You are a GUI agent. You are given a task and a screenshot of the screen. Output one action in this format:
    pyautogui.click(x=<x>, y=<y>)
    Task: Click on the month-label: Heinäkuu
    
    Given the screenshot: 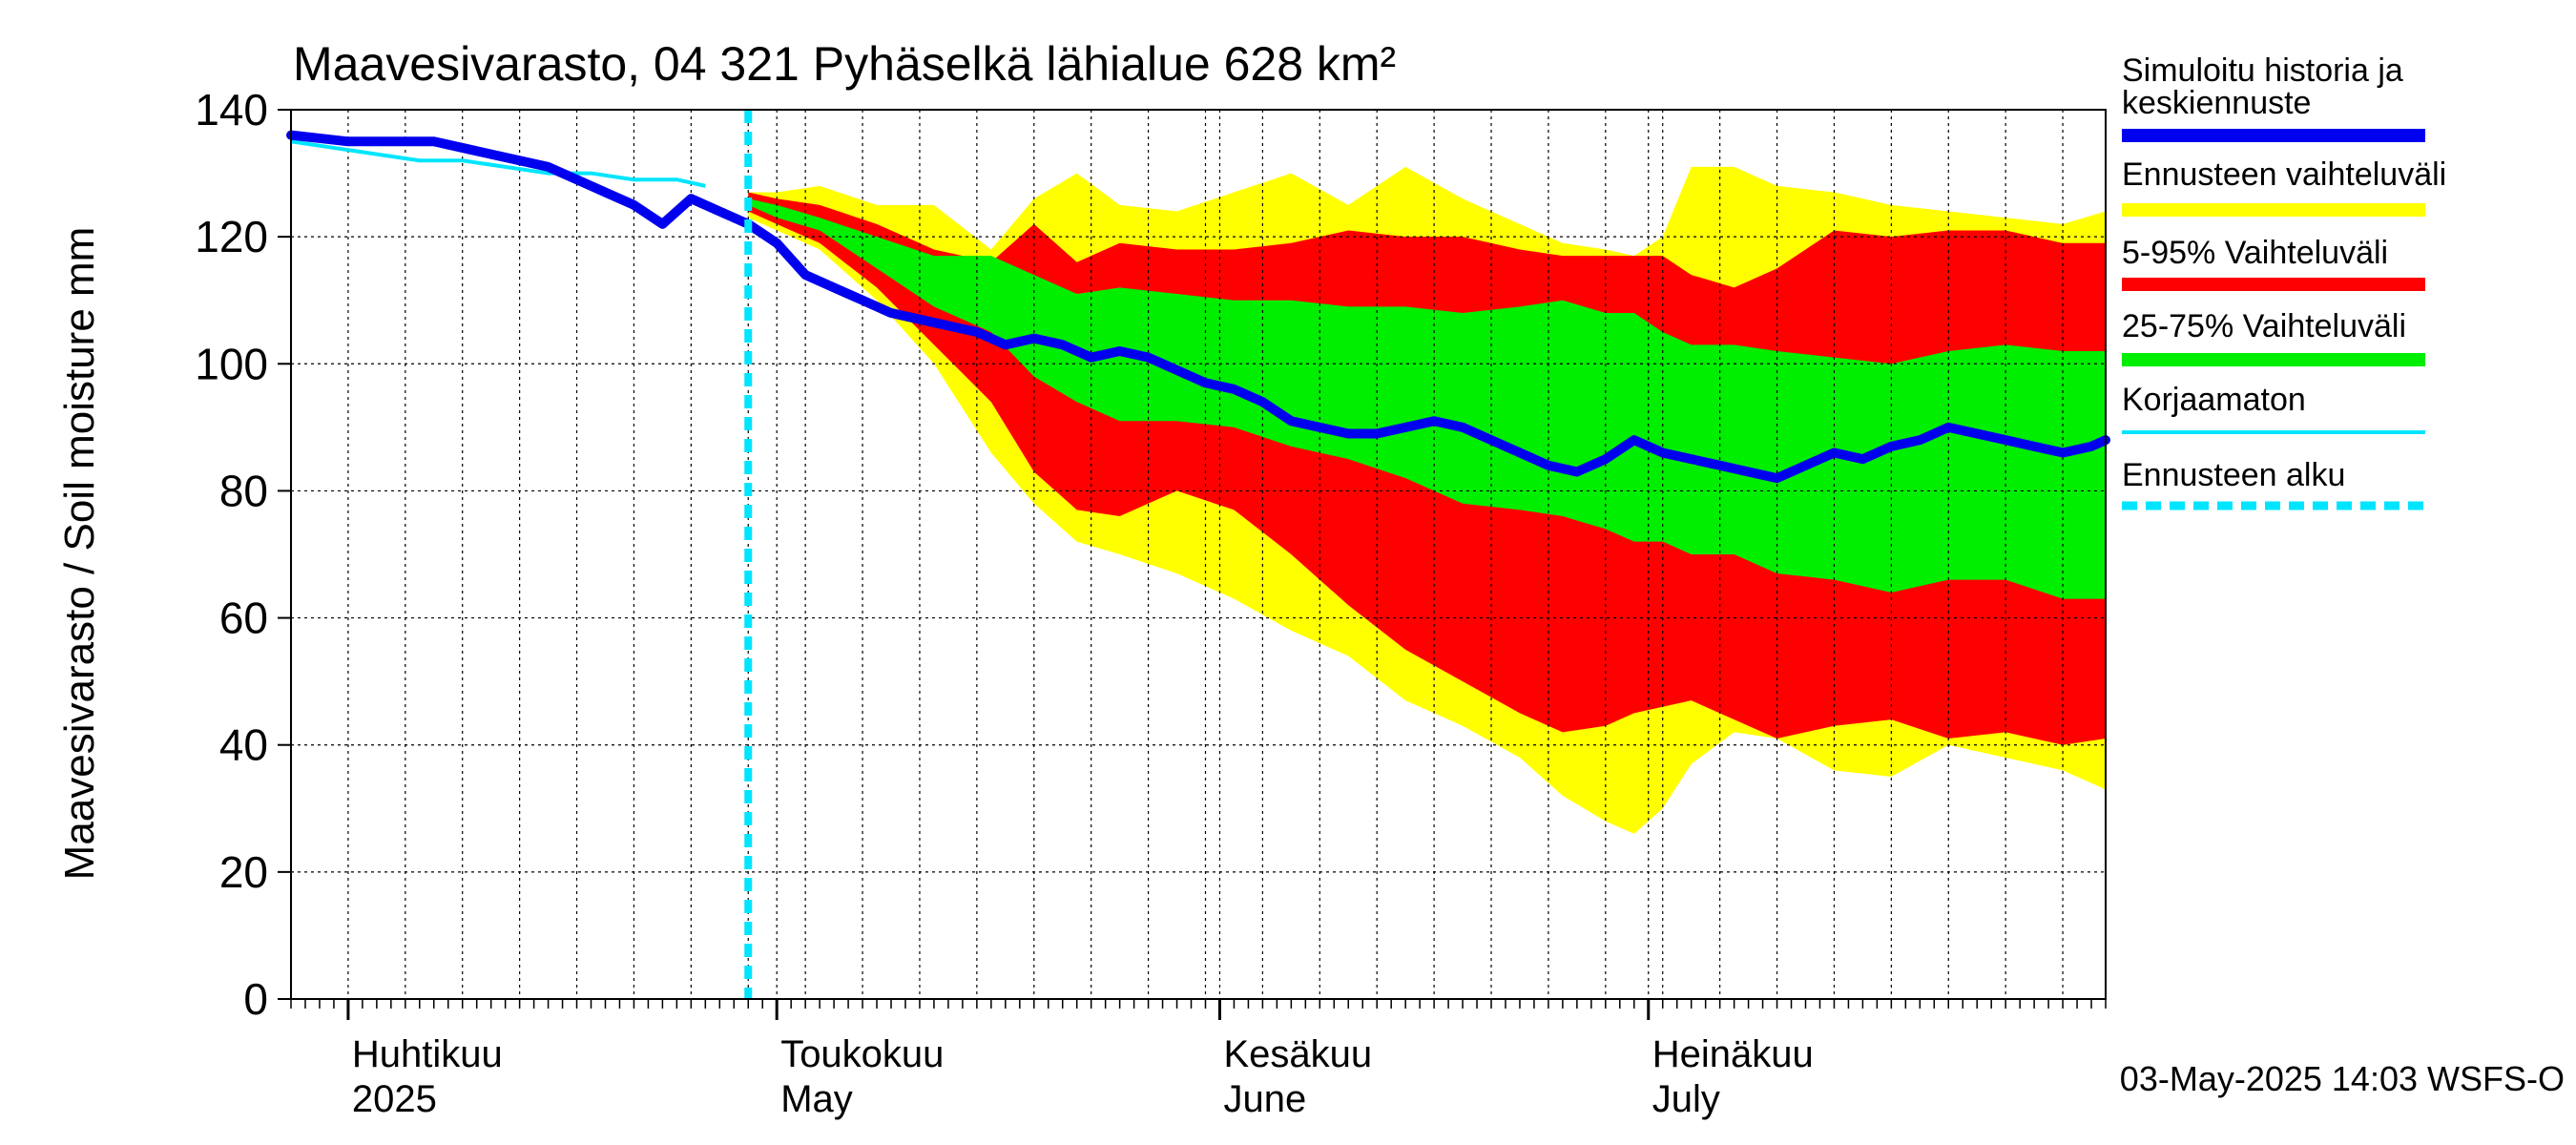 What is the action you would take?
    pyautogui.click(x=1733, y=1054)
    